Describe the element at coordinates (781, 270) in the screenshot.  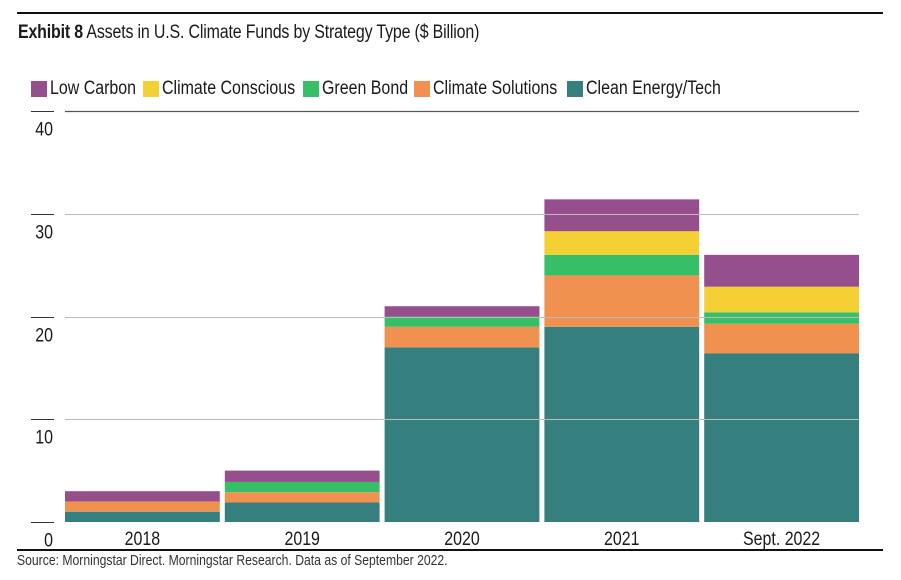
I see `bar-segment-sept-2022-low-carbon` at that location.